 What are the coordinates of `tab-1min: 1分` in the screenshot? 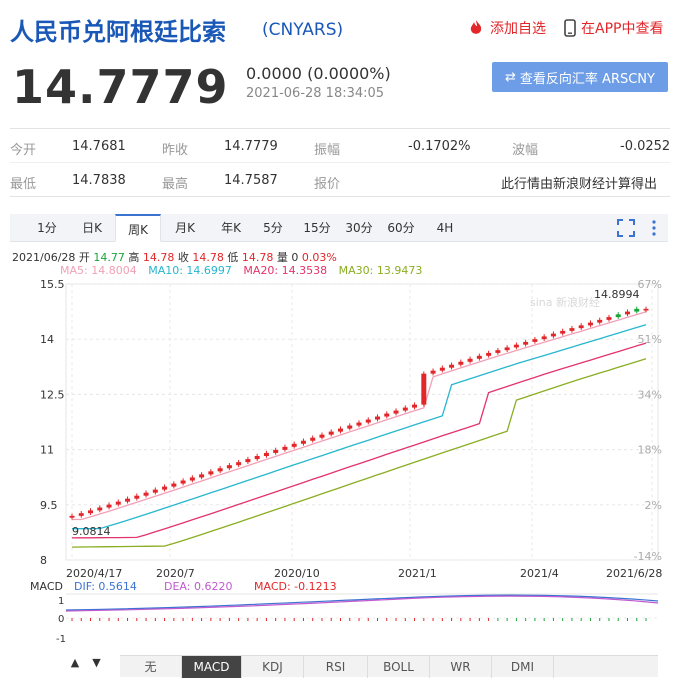 It's located at (47, 228).